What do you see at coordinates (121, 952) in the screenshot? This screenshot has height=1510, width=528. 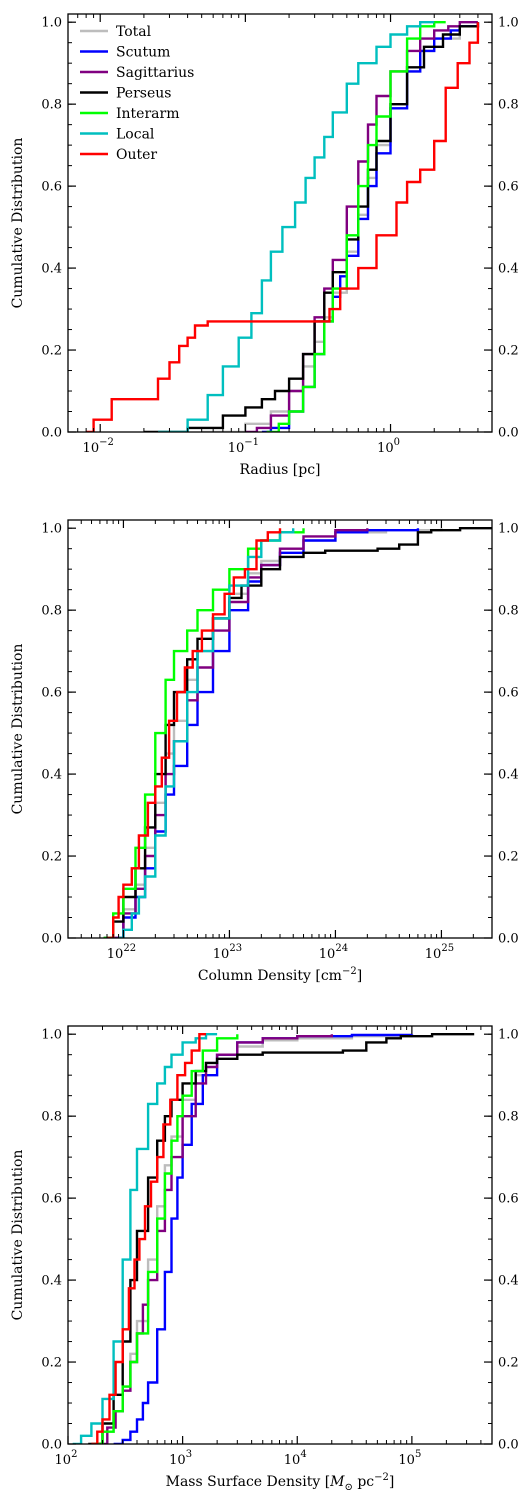 I see `x-tick-label: 10²²` at bounding box center [121, 952].